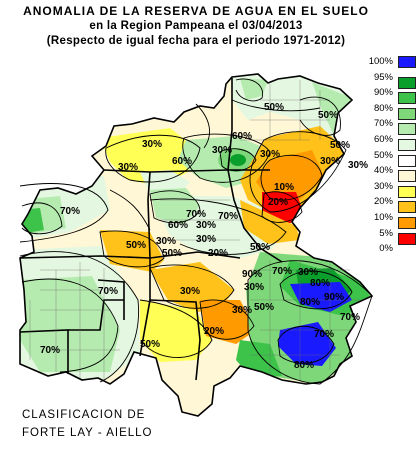 The height and width of the screenshot is (450, 420). I want to click on legend-row: 40%, so click(392, 174).